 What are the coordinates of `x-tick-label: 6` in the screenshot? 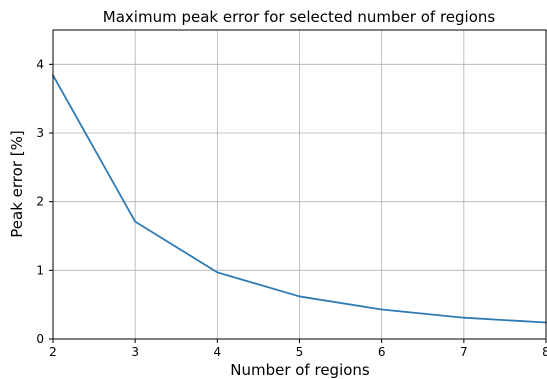 It's located at (382, 352).